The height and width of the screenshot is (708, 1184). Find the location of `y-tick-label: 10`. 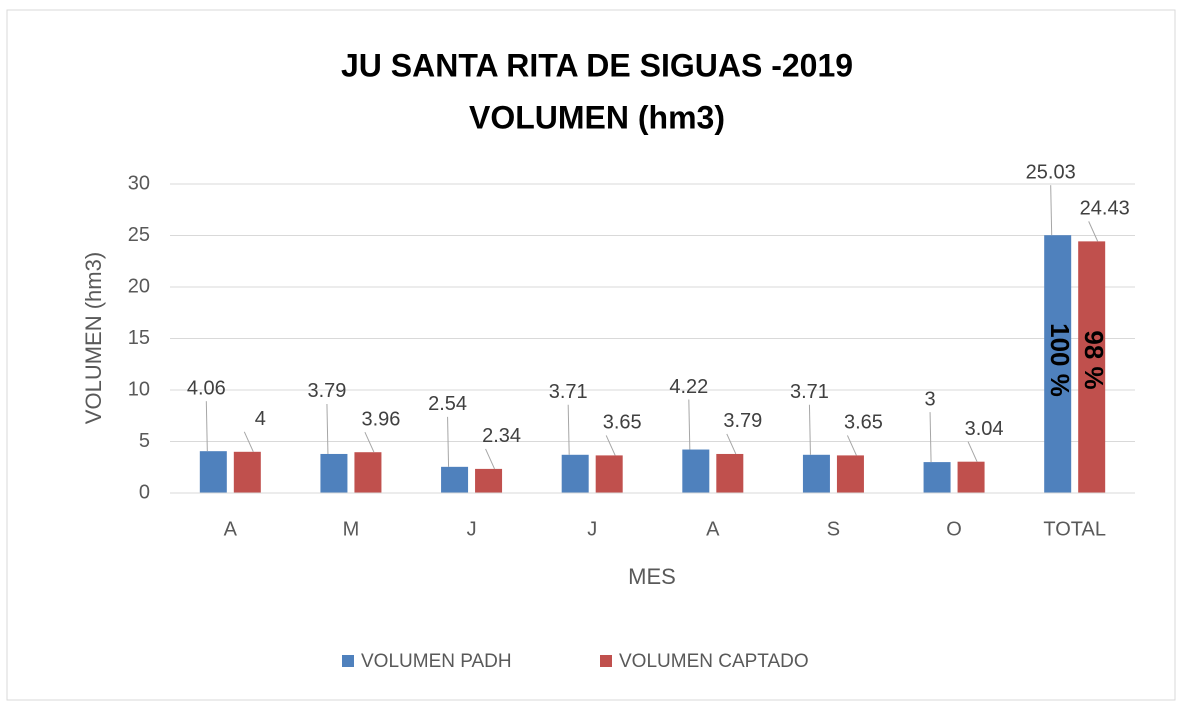

y-tick-label: 10 is located at coordinates (139, 389).